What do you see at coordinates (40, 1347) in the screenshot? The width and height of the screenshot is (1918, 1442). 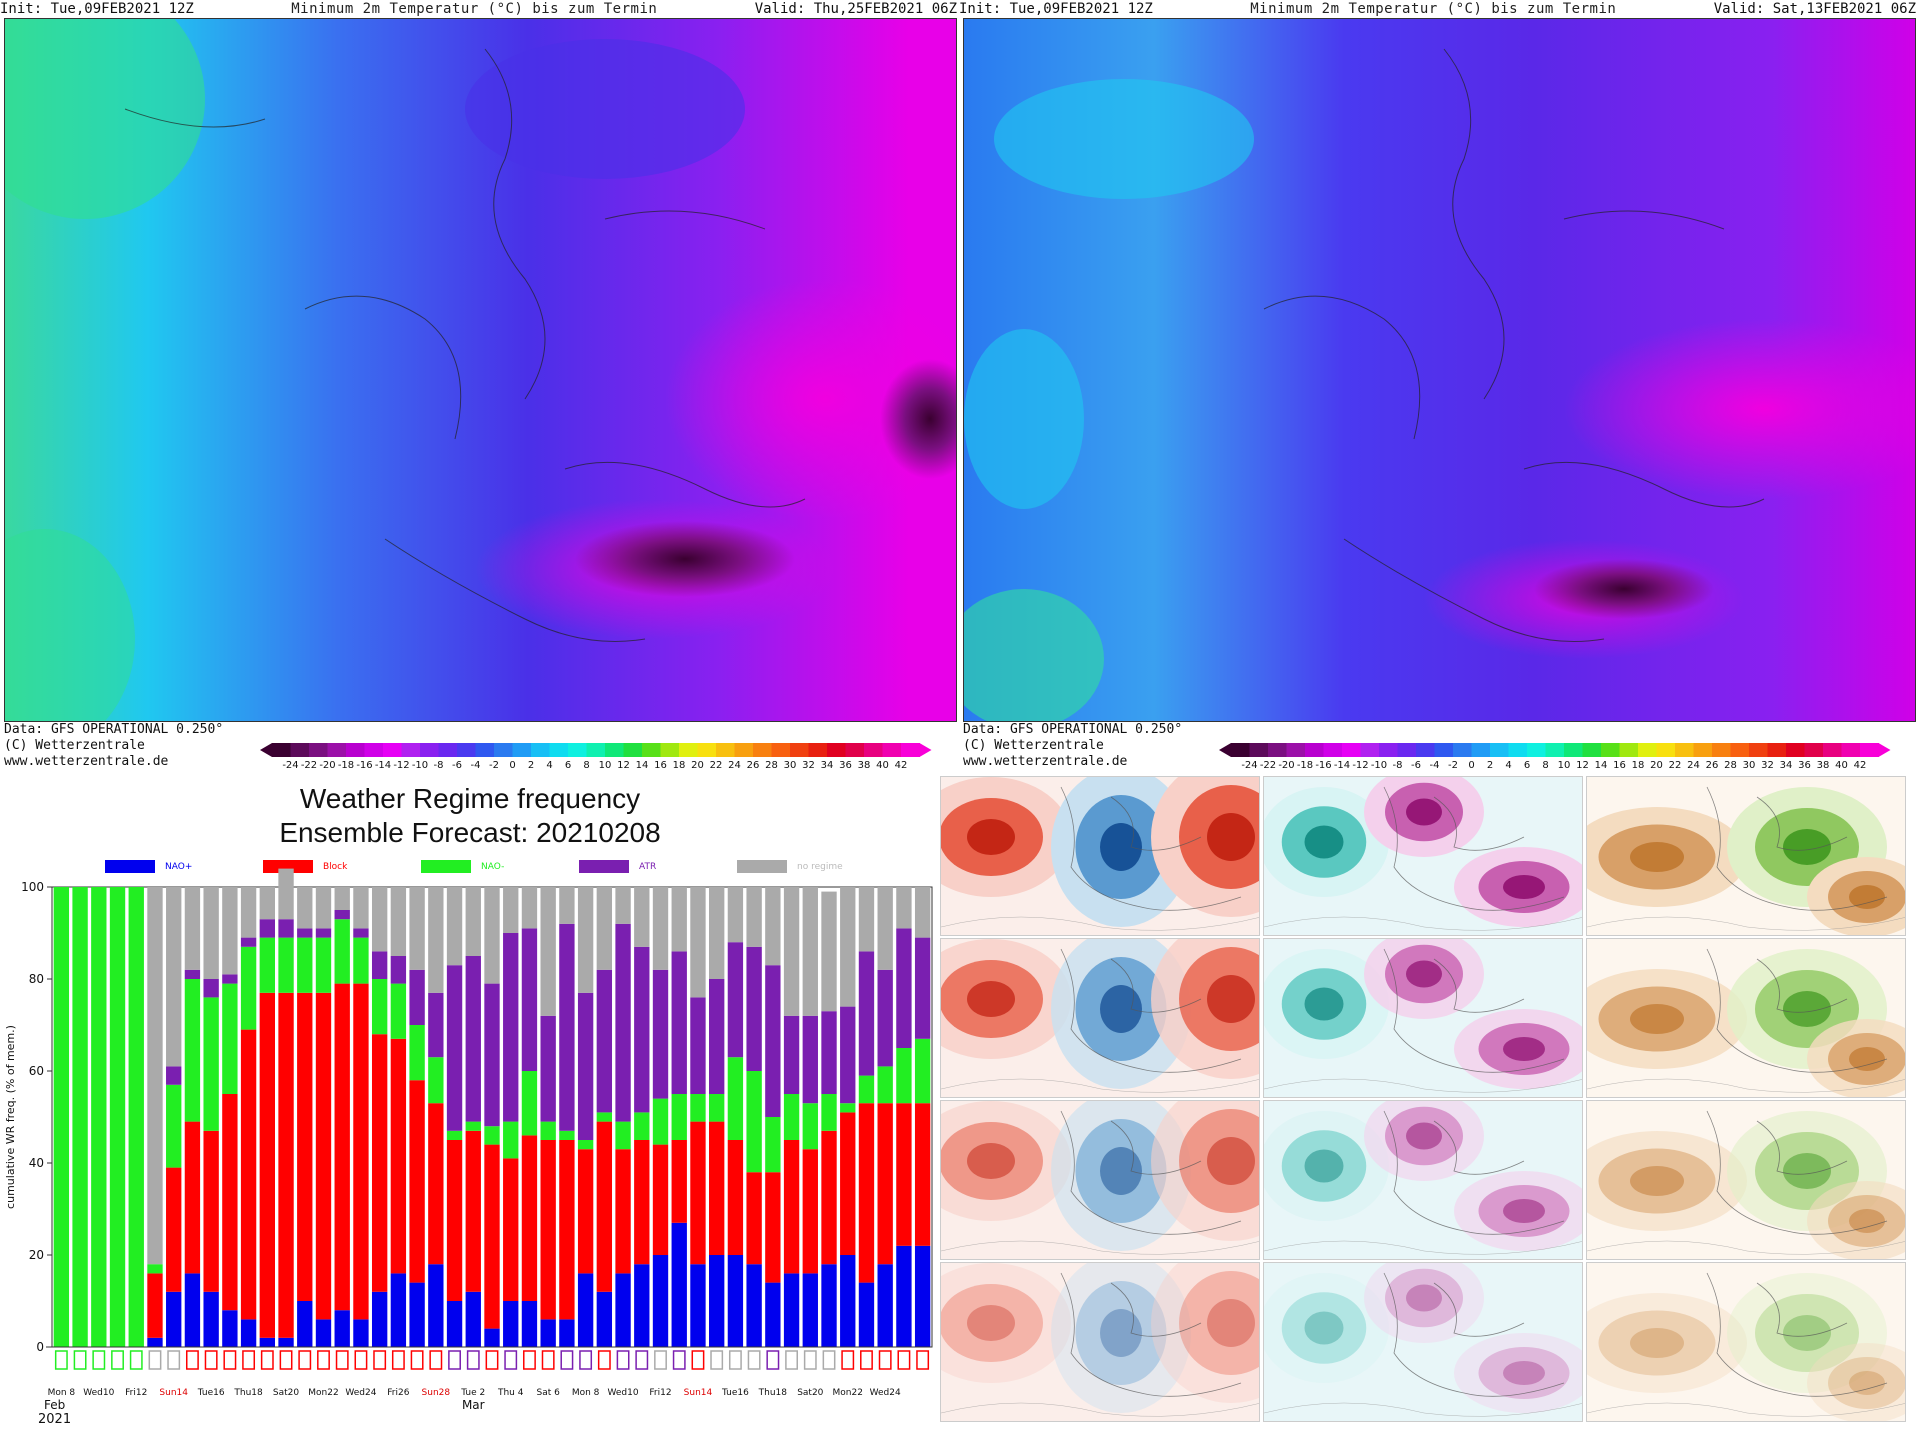 I see `y-tick-label: 0` at bounding box center [40, 1347].